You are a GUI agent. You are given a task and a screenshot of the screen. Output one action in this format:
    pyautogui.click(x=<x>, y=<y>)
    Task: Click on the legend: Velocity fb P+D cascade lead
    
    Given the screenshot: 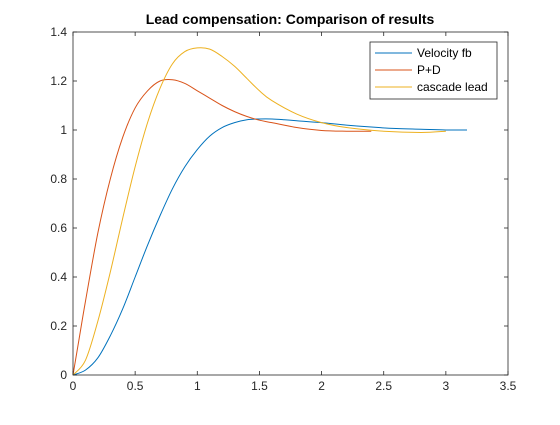 What is the action you would take?
    pyautogui.click(x=433, y=70)
    